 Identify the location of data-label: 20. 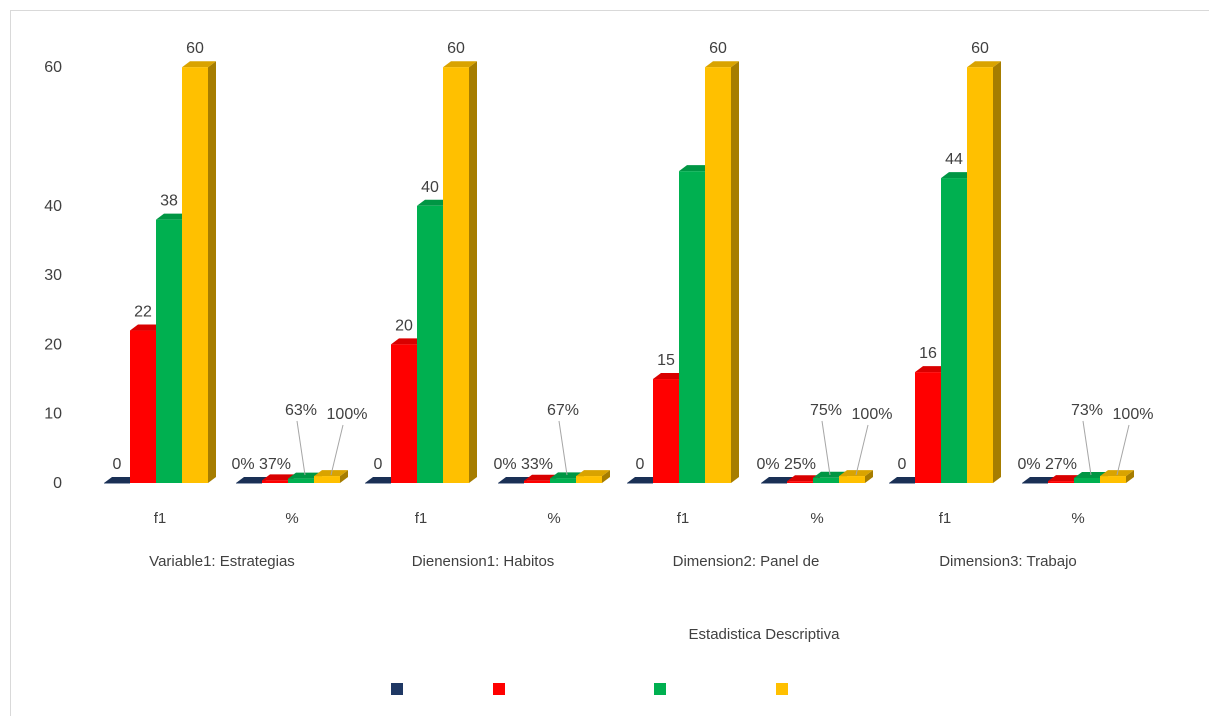
(404, 325).